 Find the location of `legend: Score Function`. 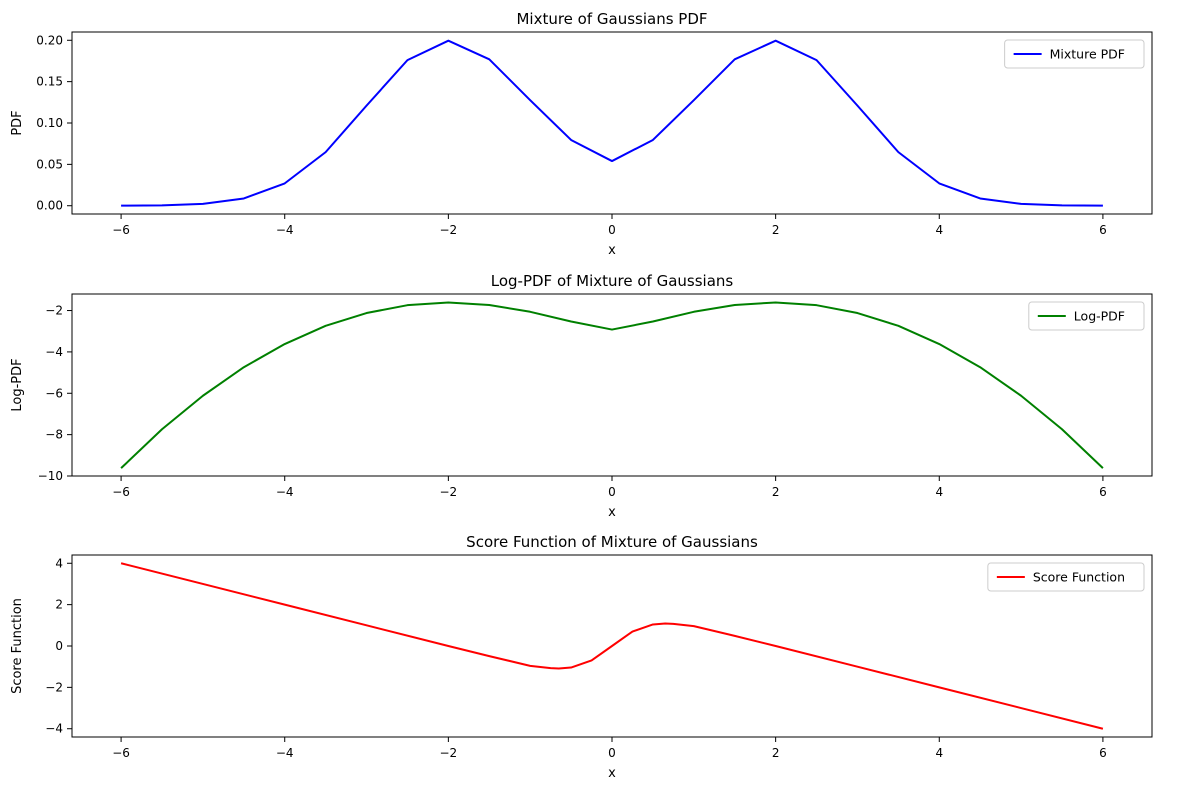

legend: Score Function is located at coordinates (1066, 577).